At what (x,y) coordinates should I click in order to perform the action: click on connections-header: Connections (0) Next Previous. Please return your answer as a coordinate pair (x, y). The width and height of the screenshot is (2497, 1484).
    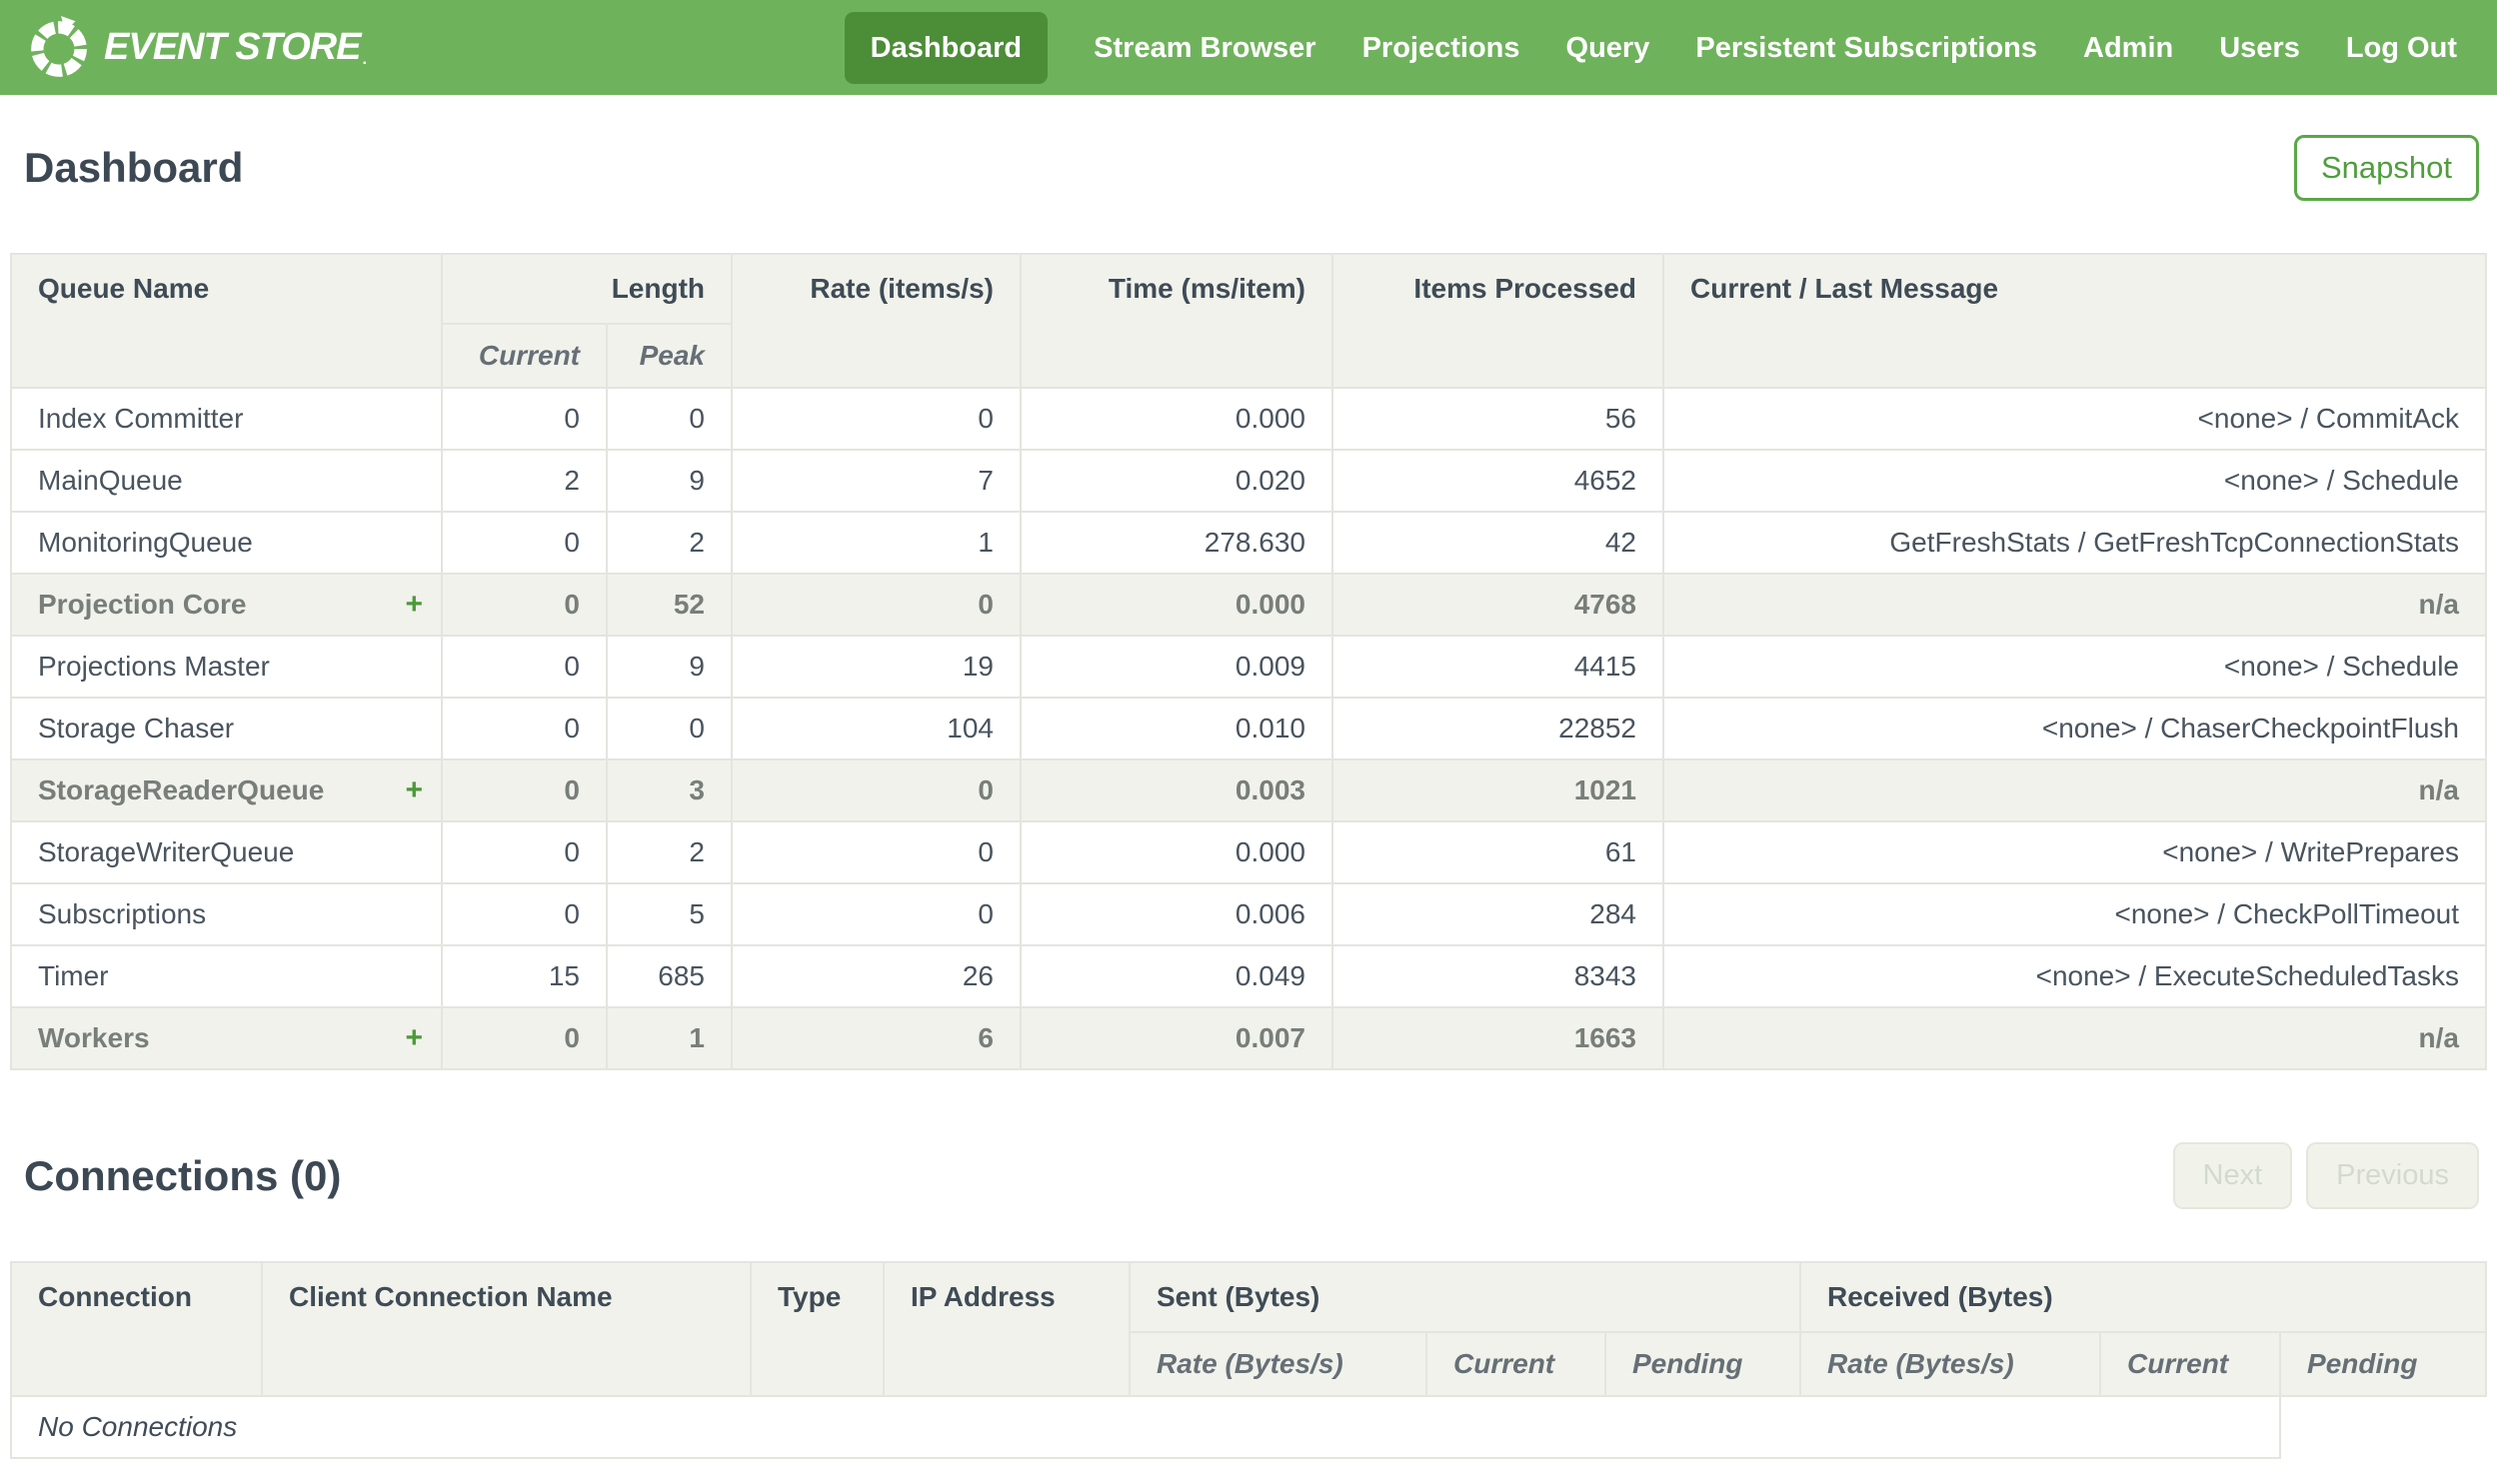
    Looking at the image, I should click on (1251, 1175).